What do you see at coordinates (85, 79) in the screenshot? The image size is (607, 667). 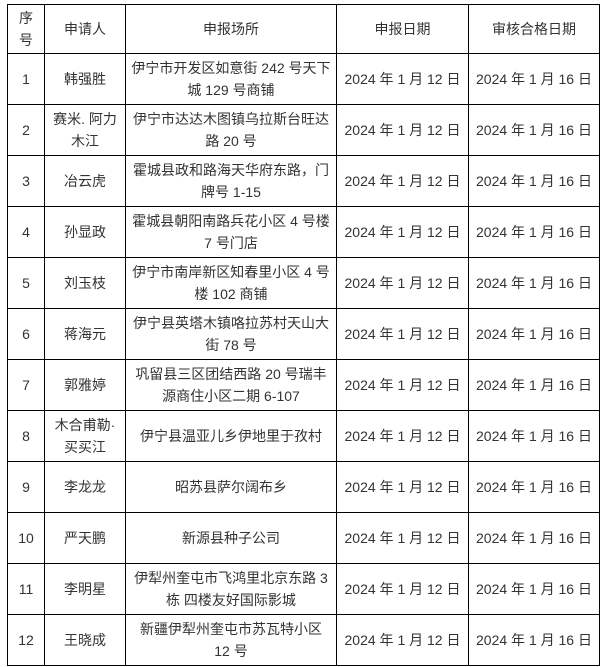 I see `cell-applicant: 韩强胜` at bounding box center [85, 79].